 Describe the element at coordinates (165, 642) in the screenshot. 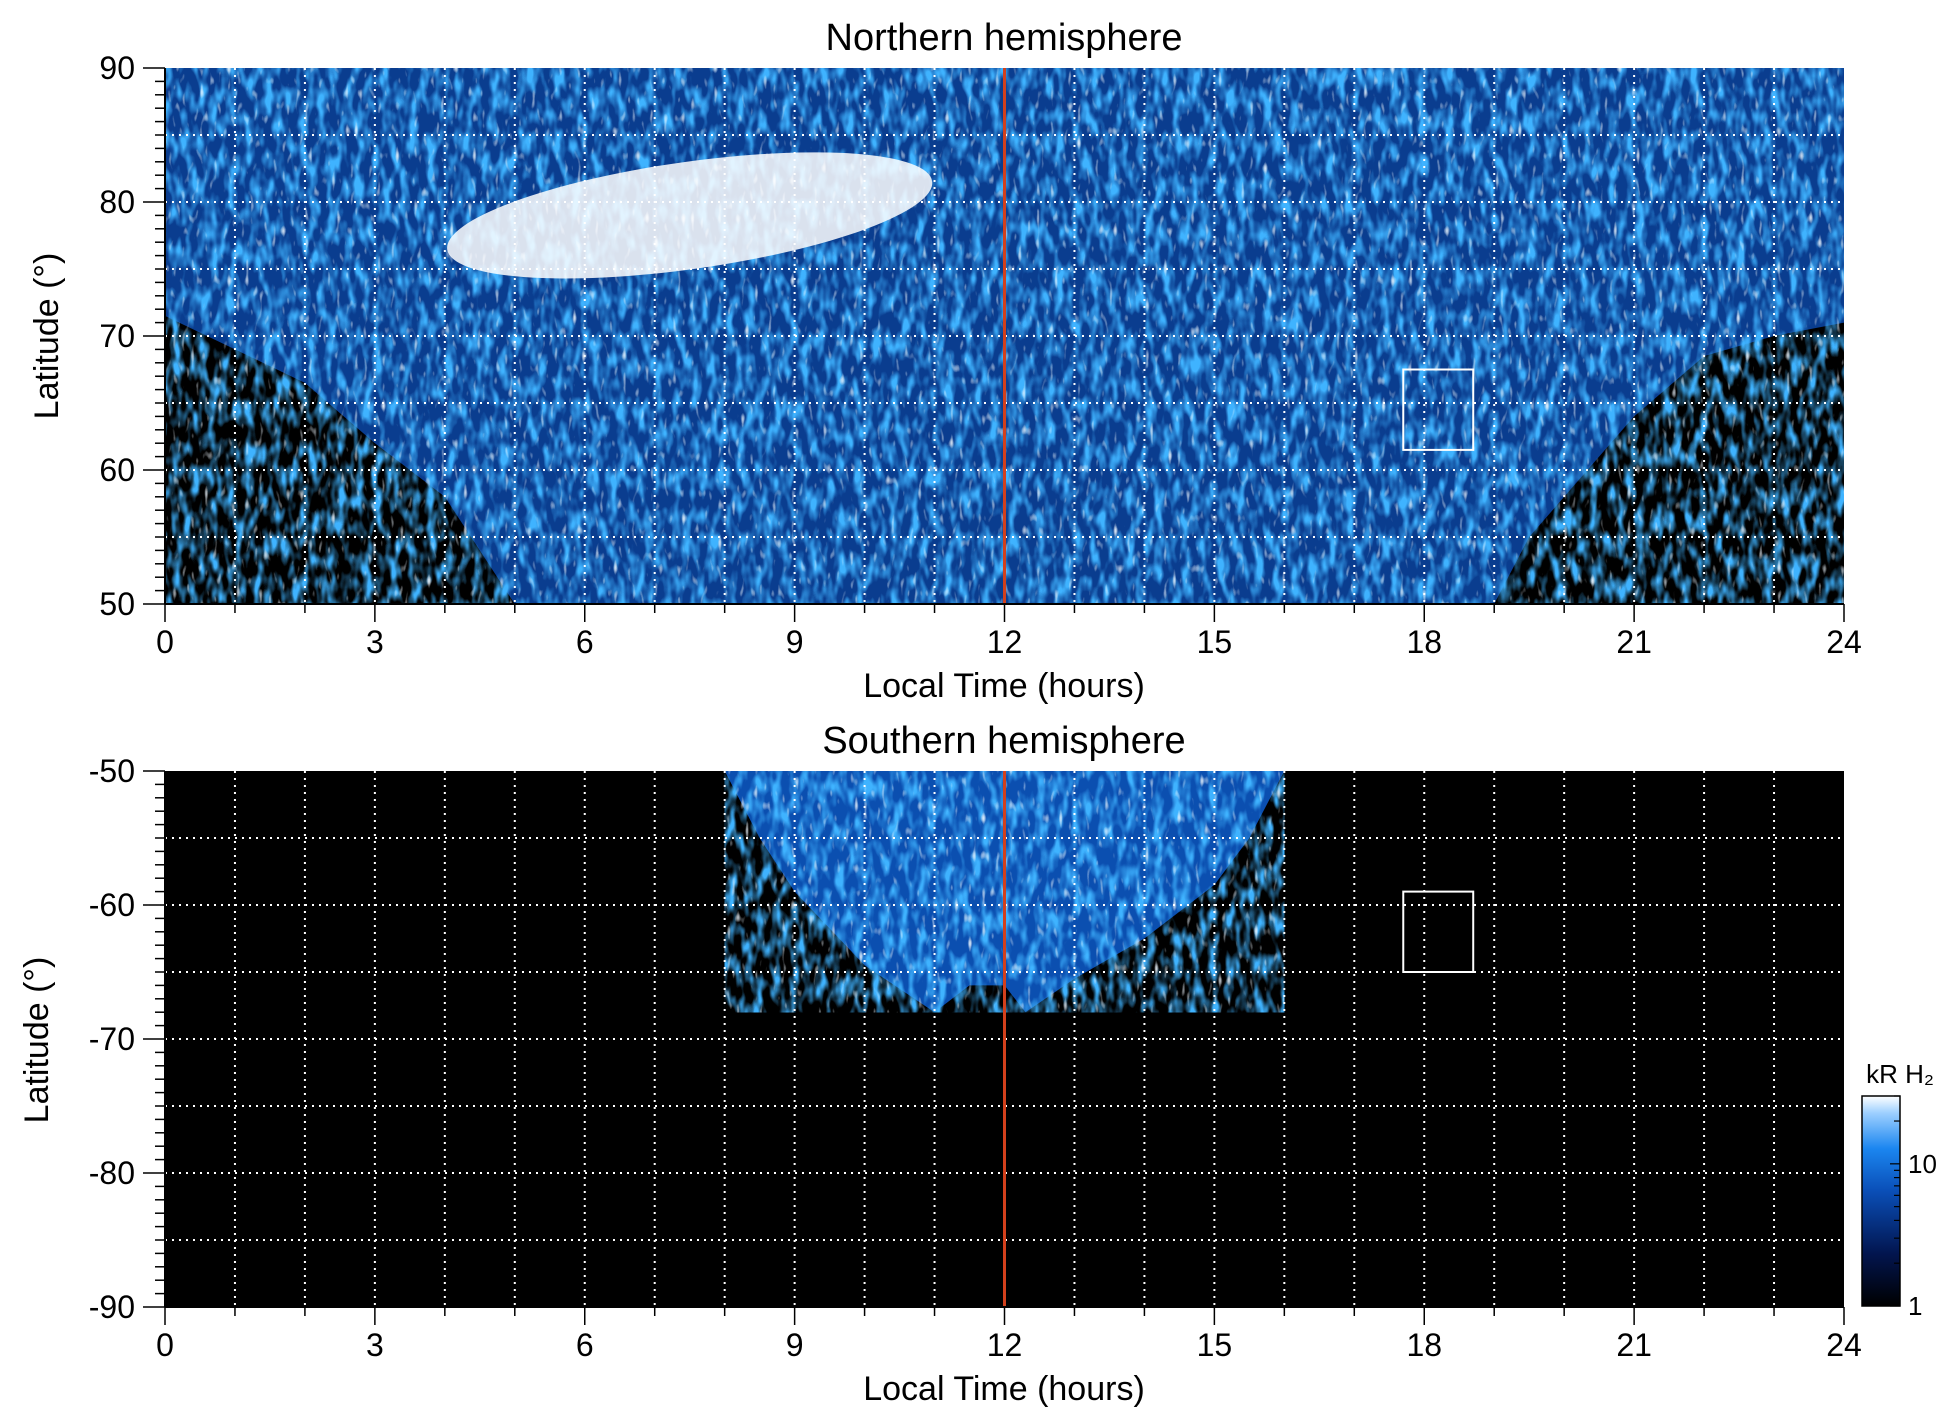

I see `north-x-tick-label: 0` at that location.